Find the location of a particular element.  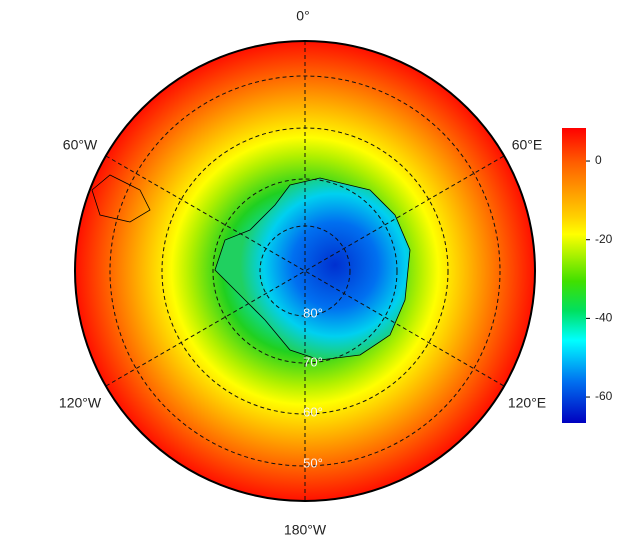

colorbar-tick-label: -20 is located at coordinates (604, 239).